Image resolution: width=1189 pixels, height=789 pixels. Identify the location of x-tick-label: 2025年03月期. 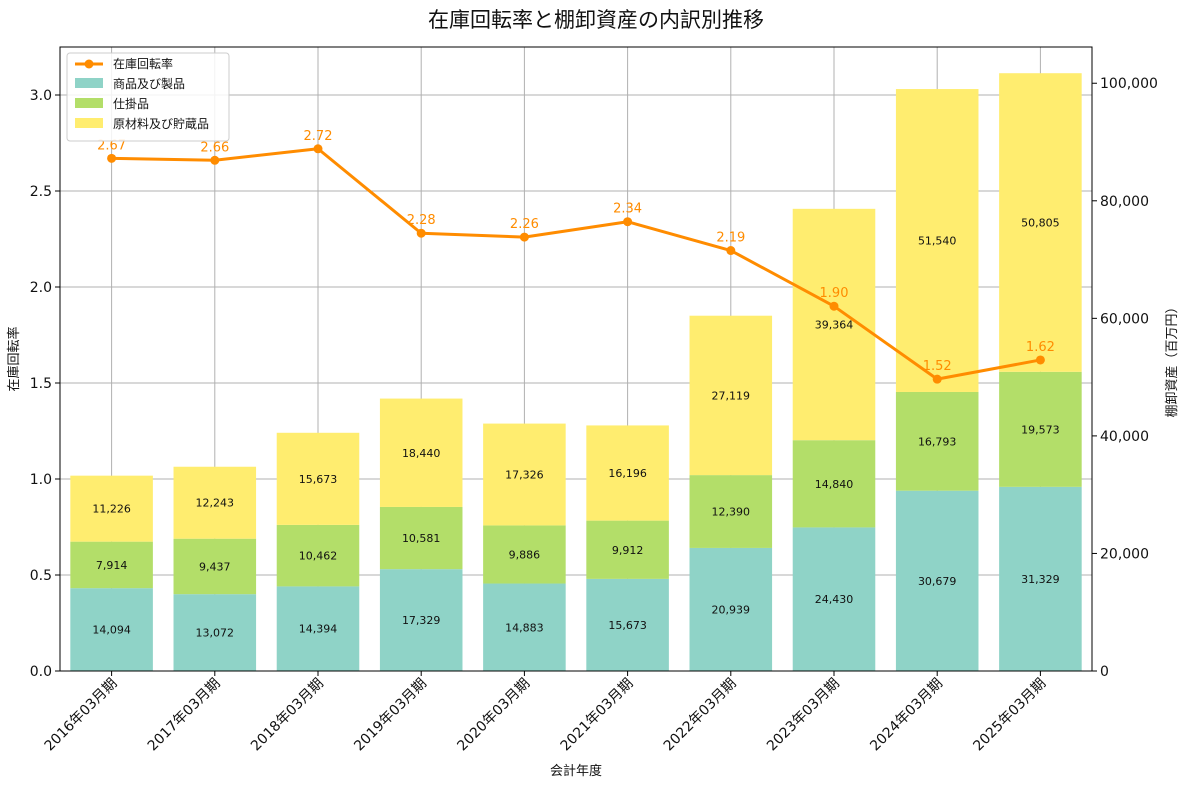
(1009, 715).